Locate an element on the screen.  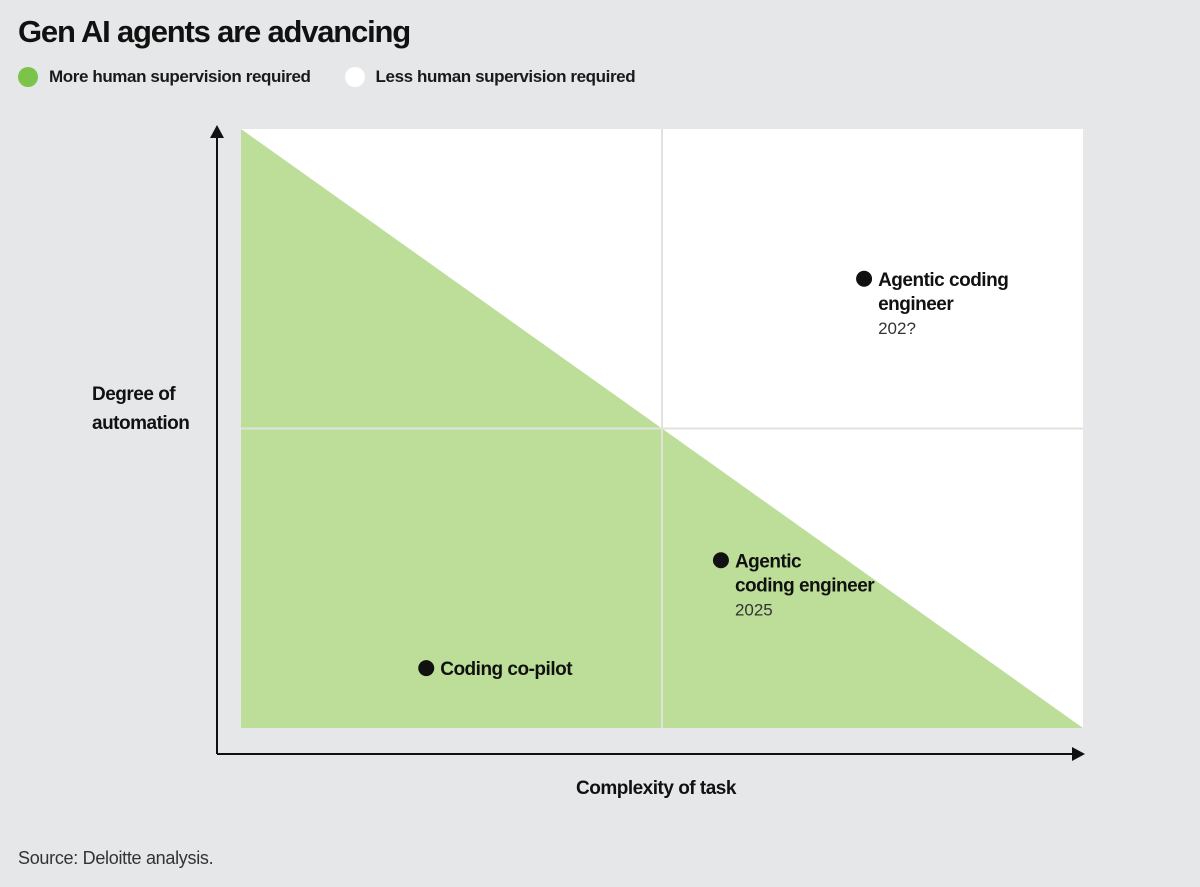
source-note: Source: Deloitte analysis. is located at coordinates (116, 858).